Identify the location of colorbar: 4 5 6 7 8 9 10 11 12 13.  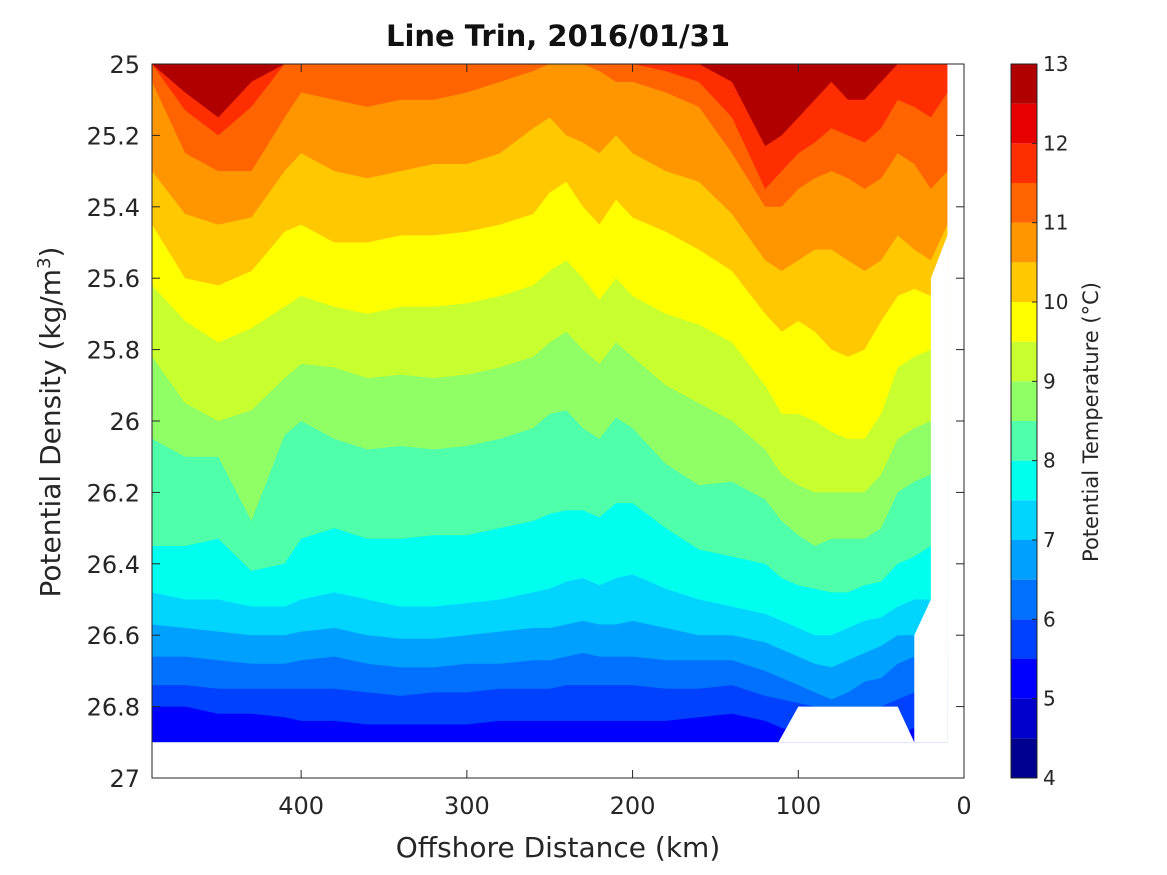
(1039, 421).